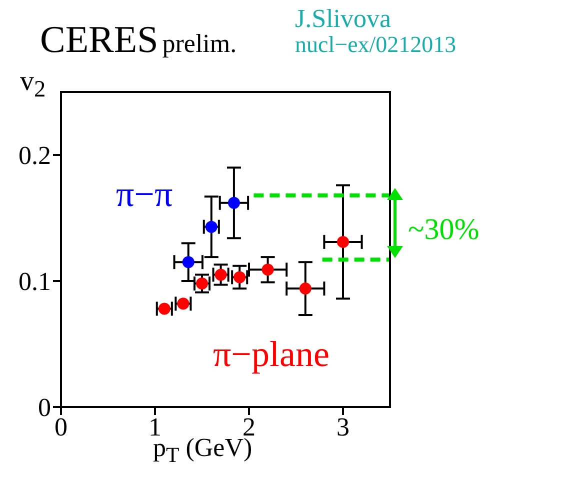 This screenshot has height=479, width=564. Describe the element at coordinates (199, 43) in the screenshot. I see `chart-subtitle: prelim.` at that location.